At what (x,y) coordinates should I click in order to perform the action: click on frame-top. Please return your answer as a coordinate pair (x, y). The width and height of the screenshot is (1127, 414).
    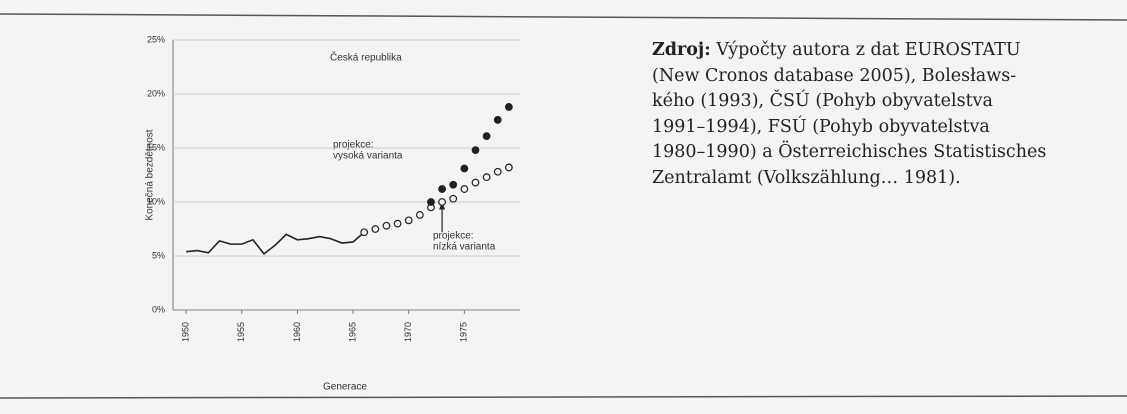
    Looking at the image, I should click on (563, 17).